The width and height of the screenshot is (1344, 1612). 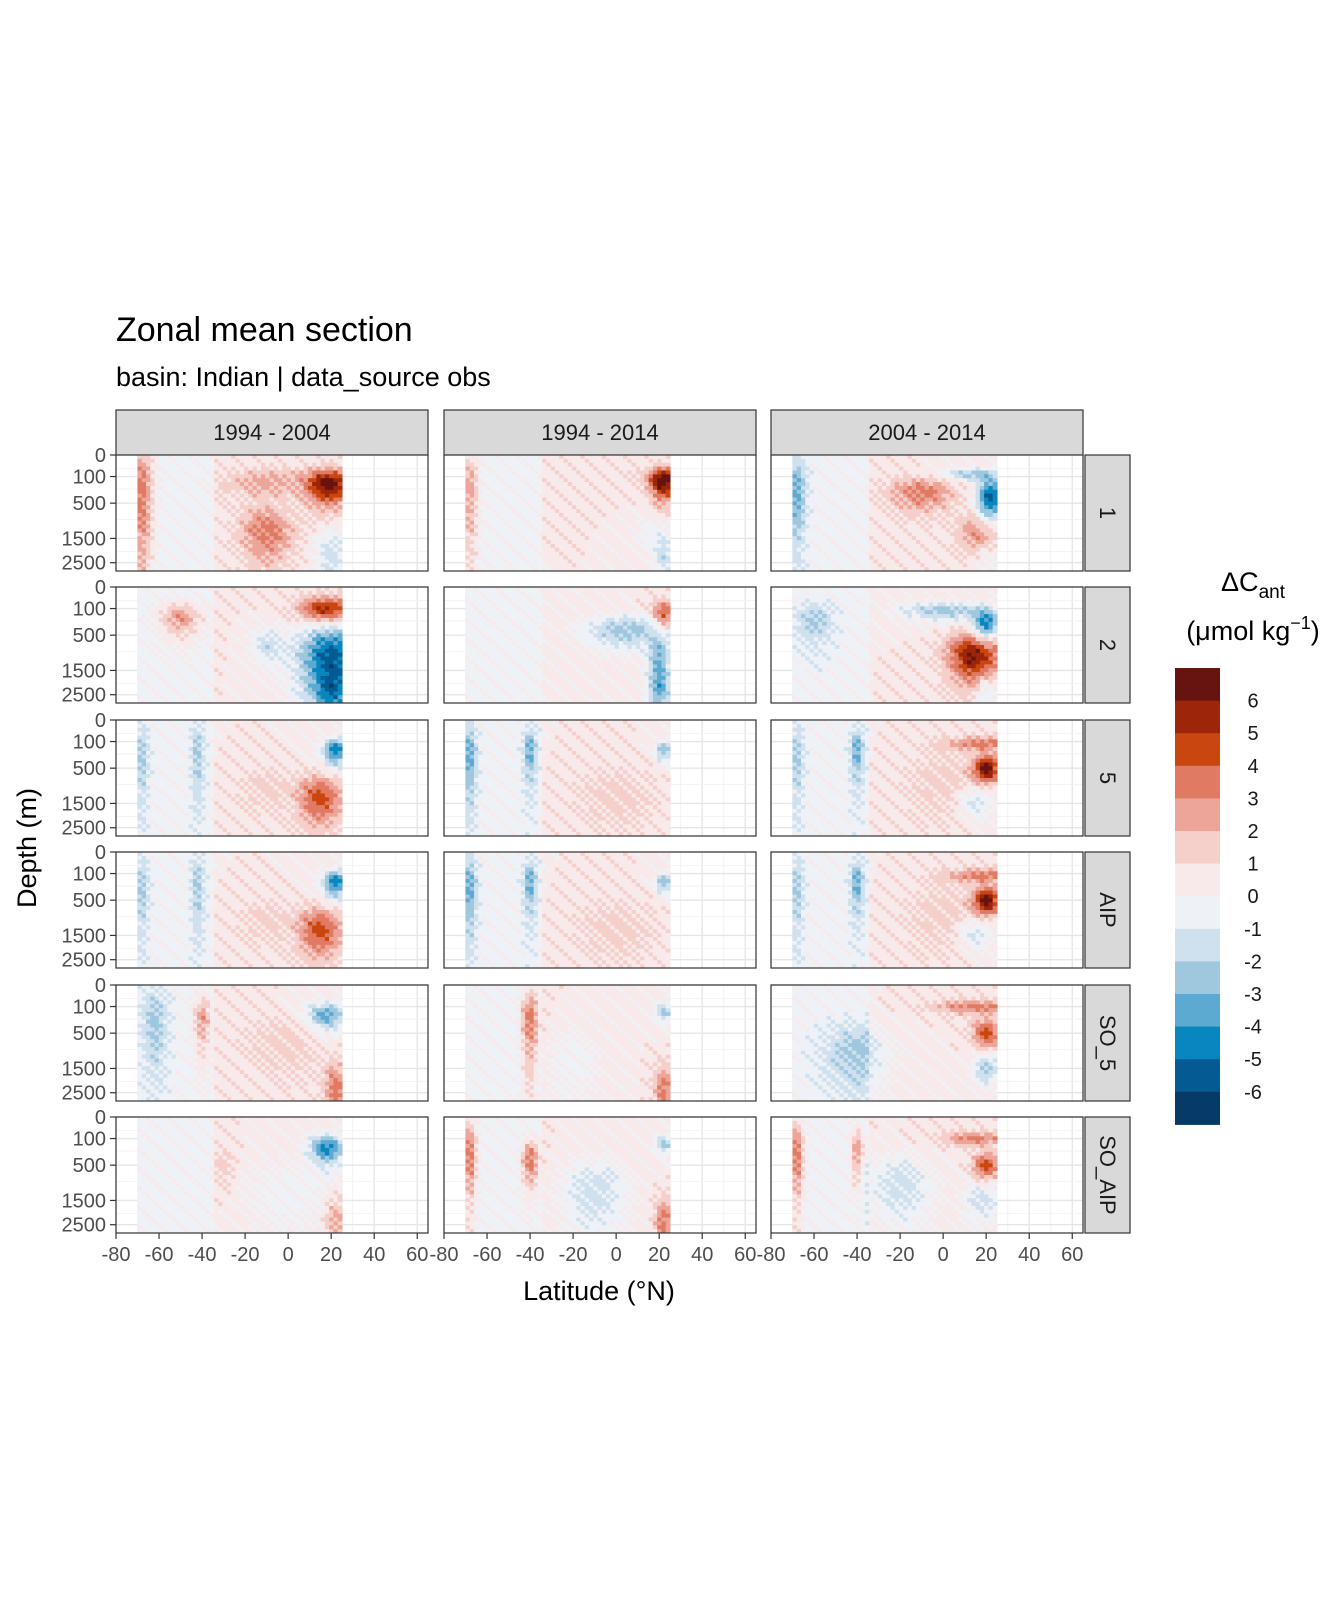 What do you see at coordinates (927, 432) in the screenshot?
I see `facet-strip-column` at bounding box center [927, 432].